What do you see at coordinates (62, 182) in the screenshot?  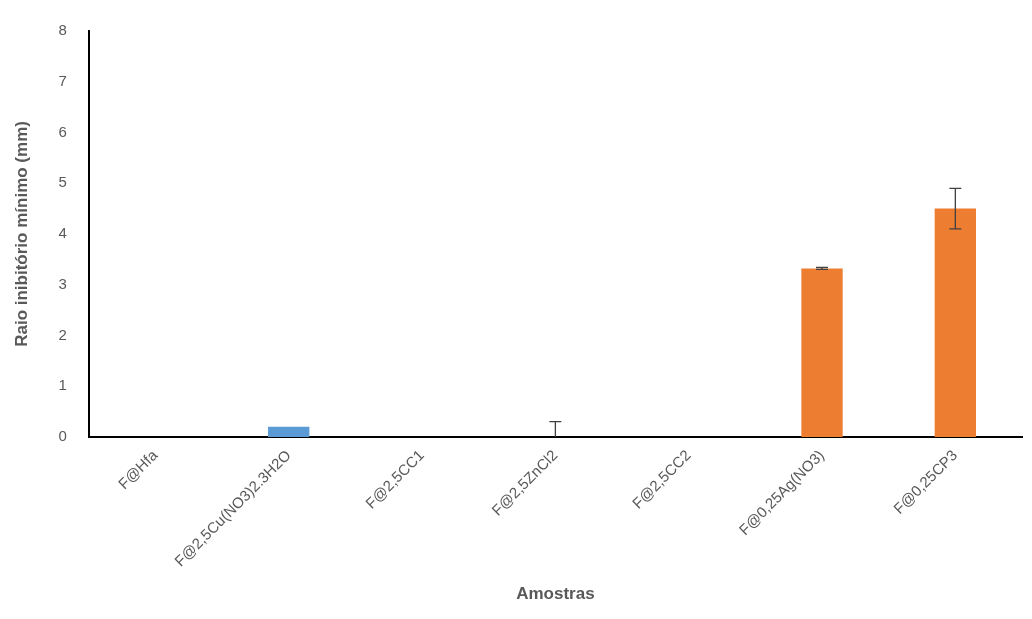 I see `y-tick-label: 5` at bounding box center [62, 182].